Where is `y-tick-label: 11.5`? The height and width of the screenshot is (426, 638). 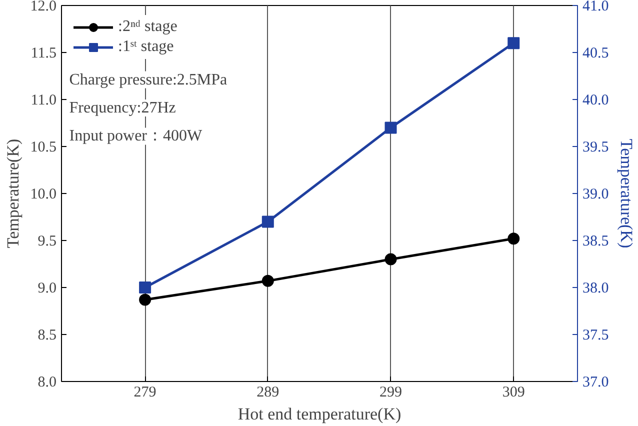 y-tick-label: 11.5 is located at coordinates (43, 54).